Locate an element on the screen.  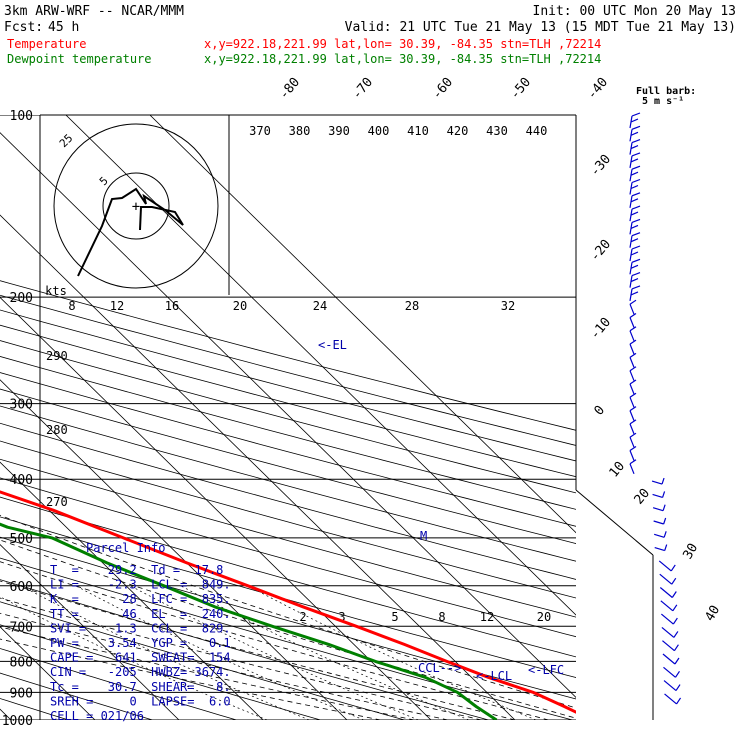
legend-temperature: Temperature is located at coordinates (46, 44).